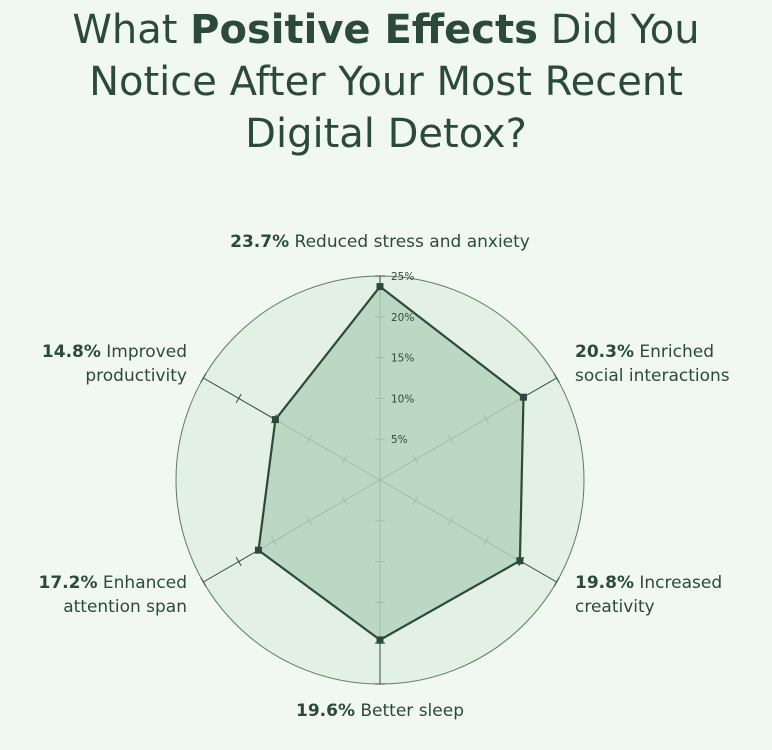 The image size is (772, 750). Describe the element at coordinates (364, 30) in the screenshot. I see `title-bold: Positive Effects` at that location.